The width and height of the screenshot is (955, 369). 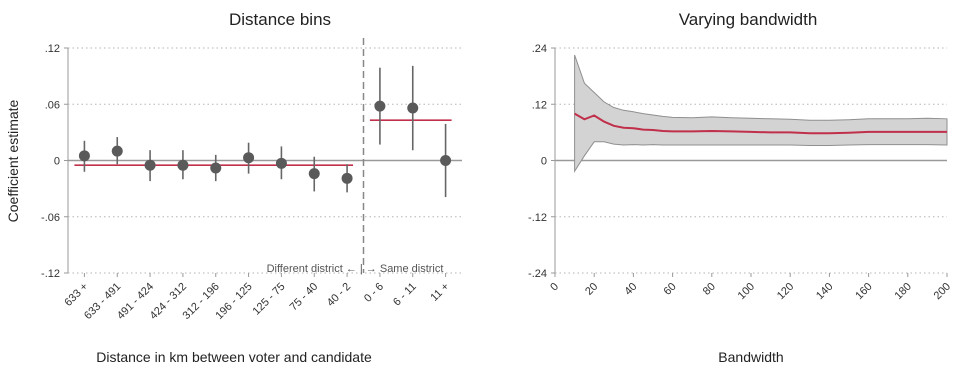 What do you see at coordinates (539, 105) in the screenshot?
I see `right-y-tick-label: .12` at bounding box center [539, 105].